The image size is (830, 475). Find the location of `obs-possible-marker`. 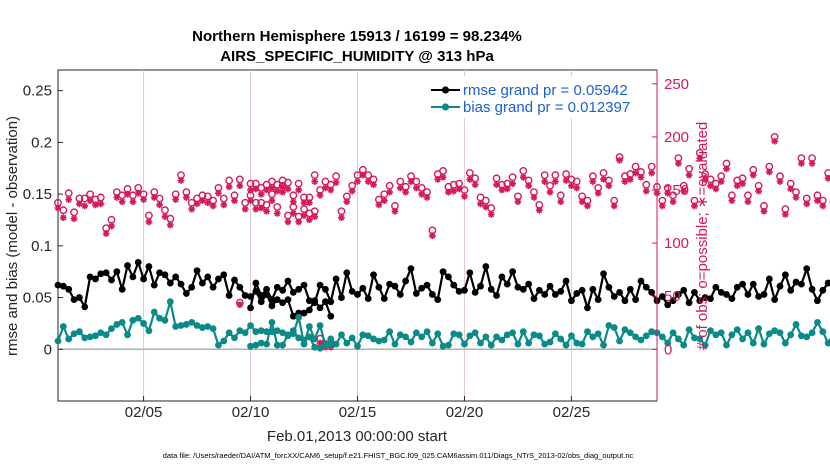

obs-possible-marker is located at coordinates (63, 210).